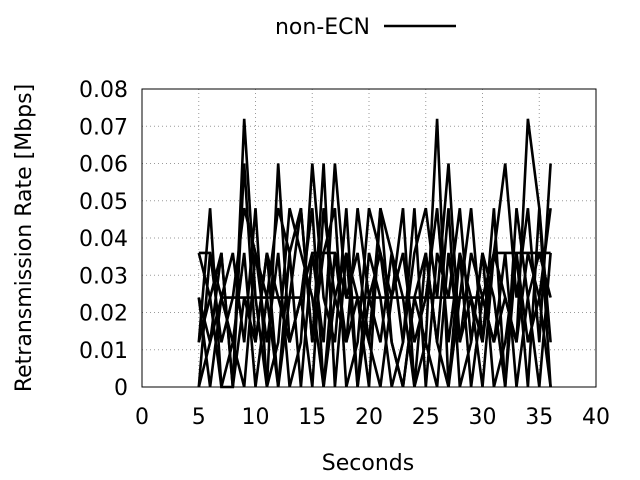  I want to click on x-tick-label: 20, so click(369, 417).